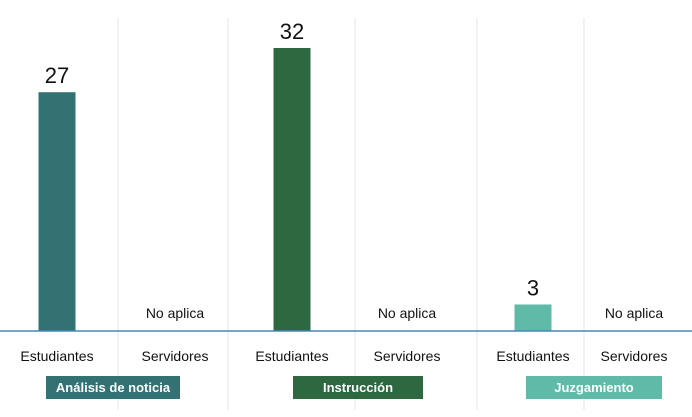 The image size is (692, 417). What do you see at coordinates (57, 211) in the screenshot?
I see `bar-an-lisis-de-noticia-estudiantes` at bounding box center [57, 211].